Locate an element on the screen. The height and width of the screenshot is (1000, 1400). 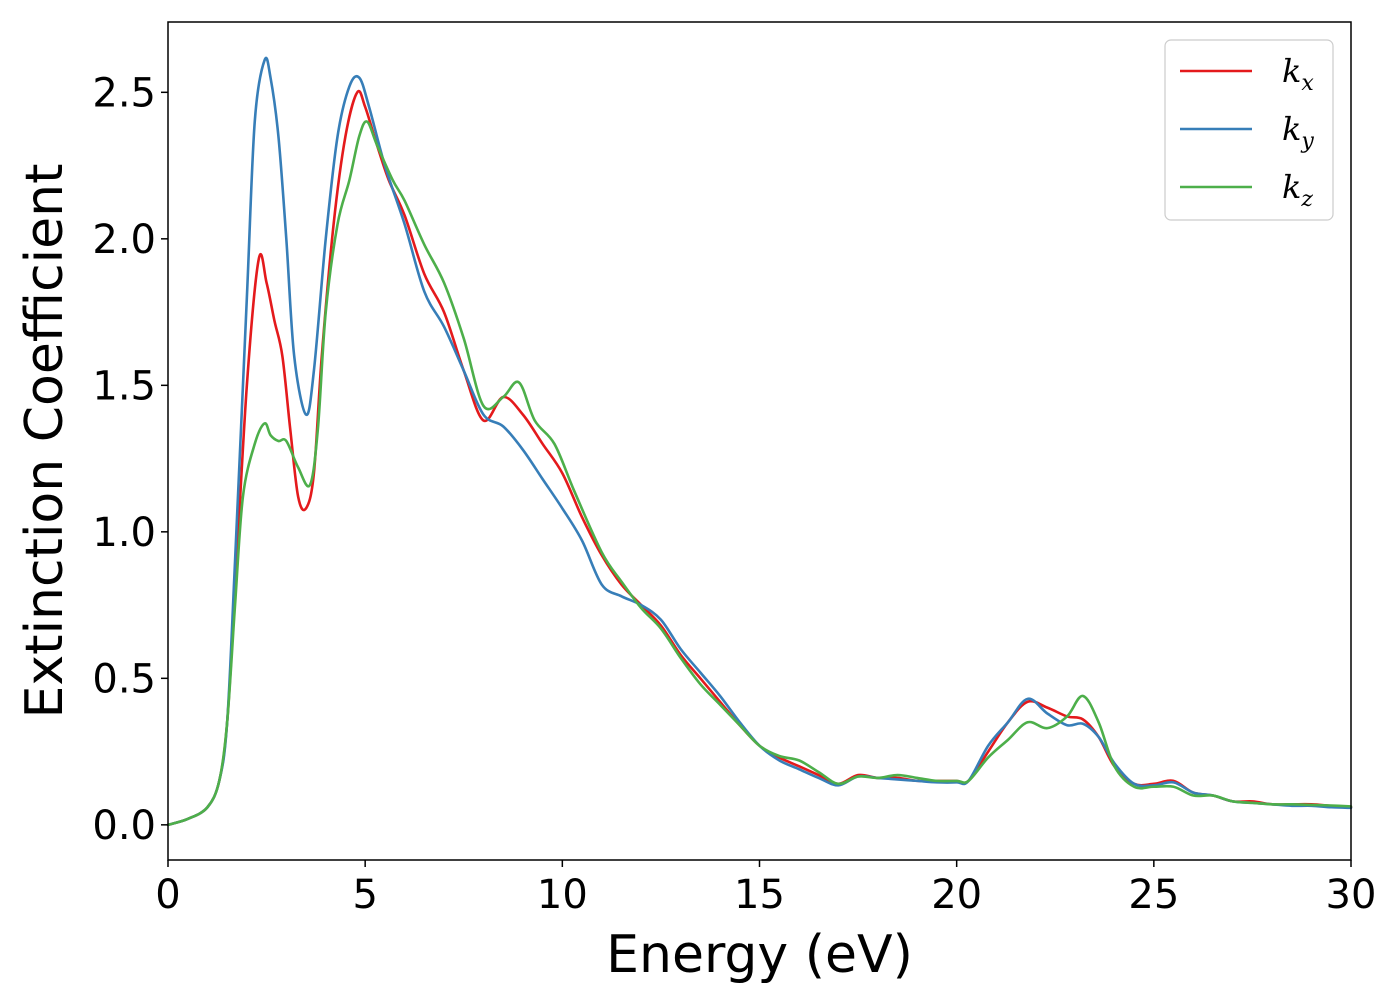
x-tick-label: 10 is located at coordinates (562, 895).